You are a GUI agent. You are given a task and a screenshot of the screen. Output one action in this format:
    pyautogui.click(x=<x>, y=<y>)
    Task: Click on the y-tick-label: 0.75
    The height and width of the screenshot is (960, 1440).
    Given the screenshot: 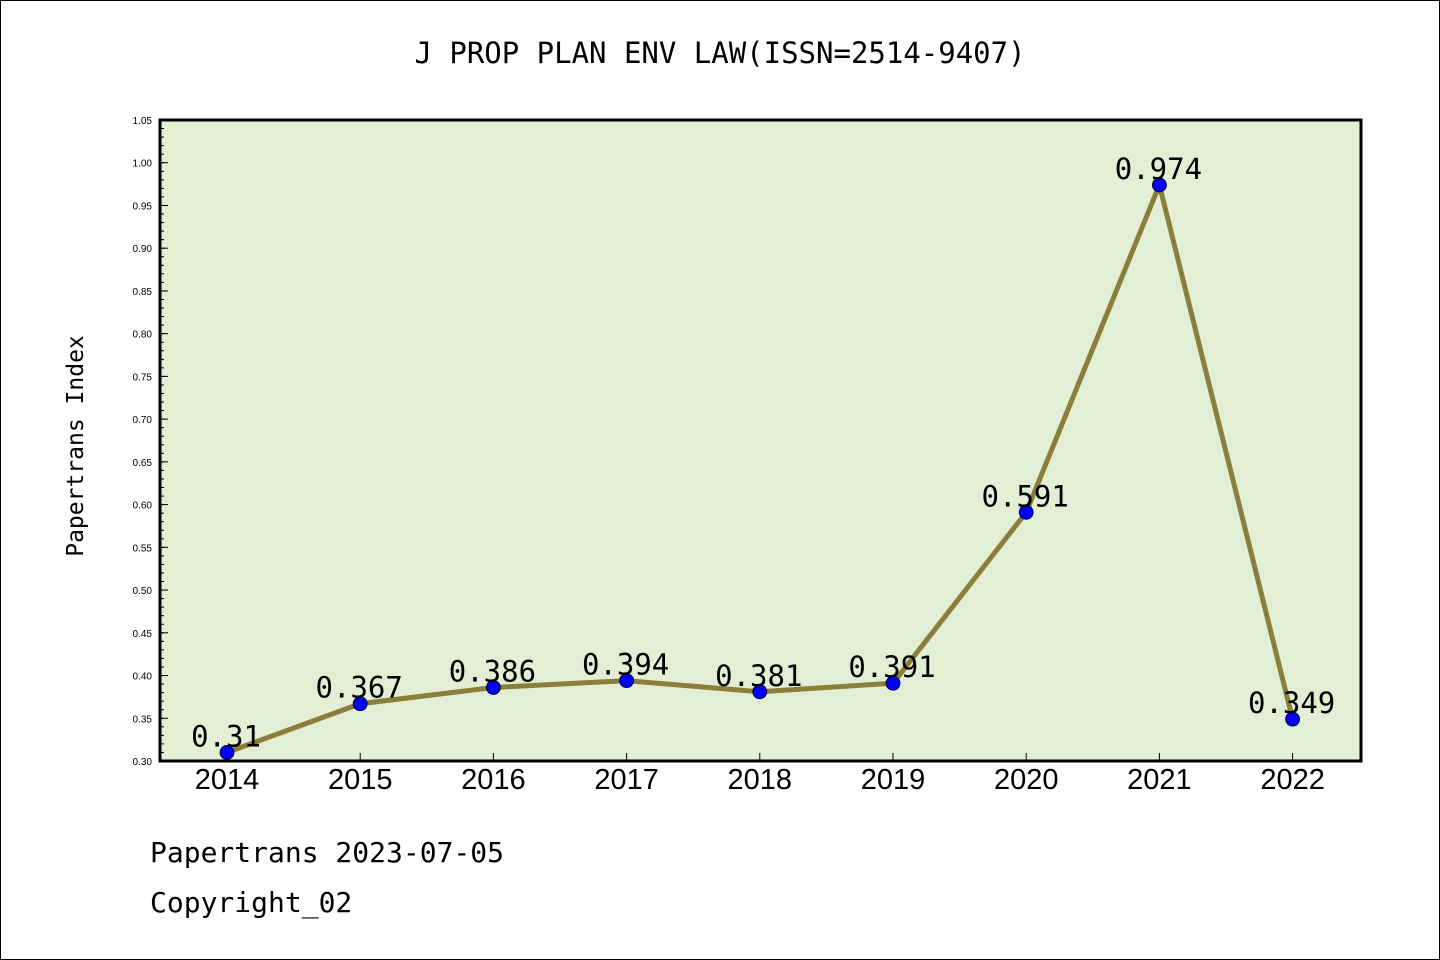 What is the action you would take?
    pyautogui.click(x=143, y=377)
    